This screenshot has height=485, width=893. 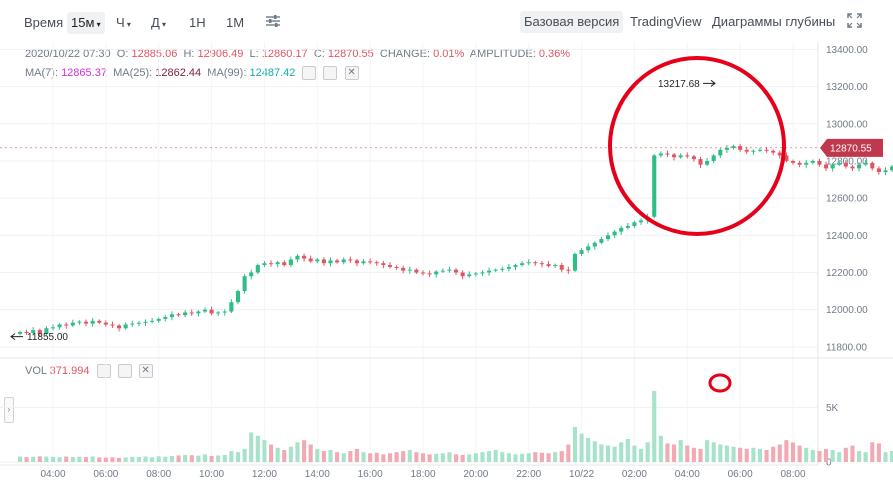 What do you see at coordinates (158, 474) in the screenshot?
I see `time-tick-label: 08:00` at bounding box center [158, 474].